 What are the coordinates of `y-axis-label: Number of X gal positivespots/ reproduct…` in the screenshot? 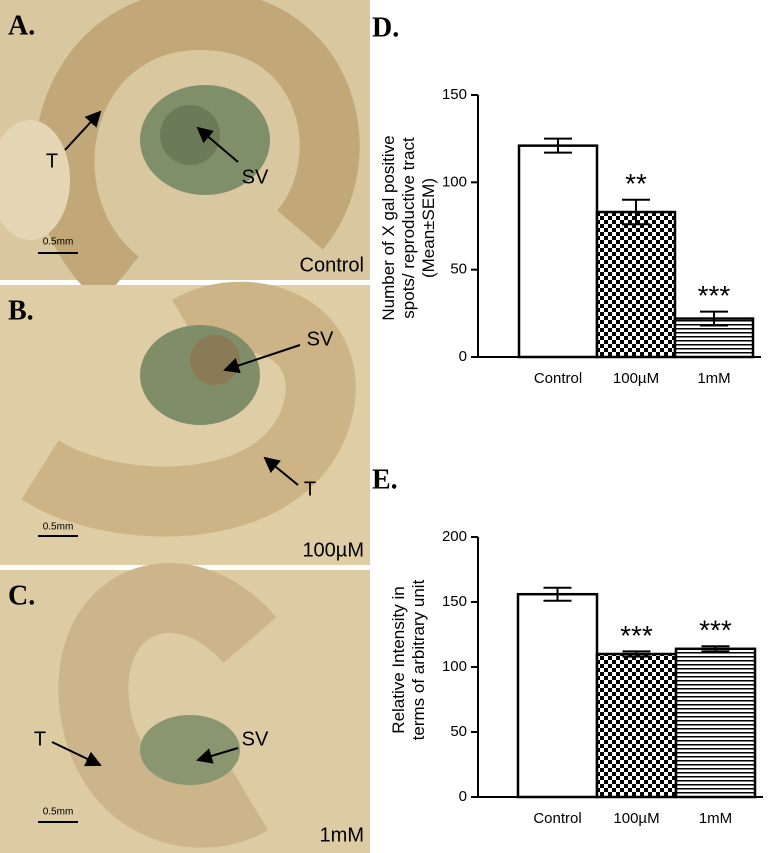 It's located at (408, 227).